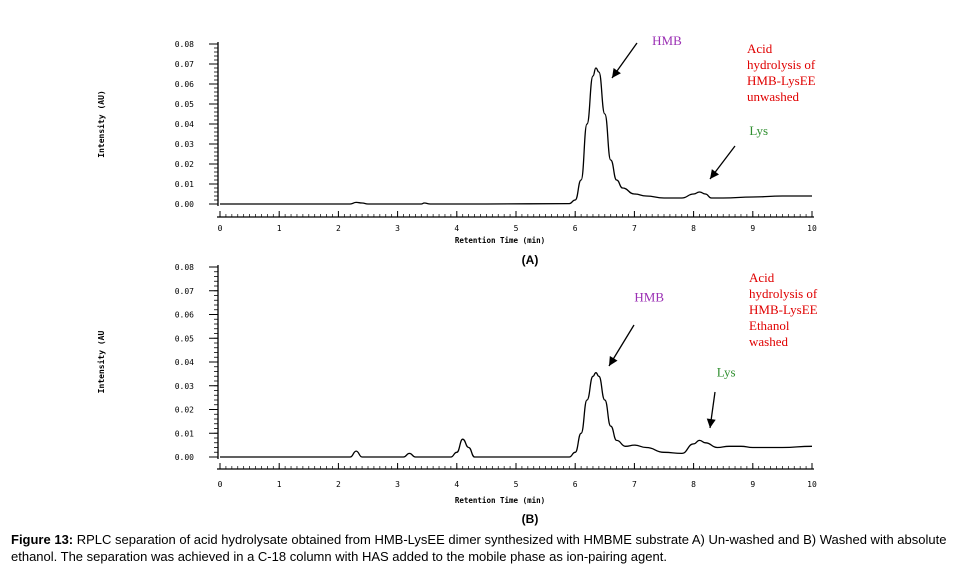 The width and height of the screenshot is (962, 575). What do you see at coordinates (530, 519) in the screenshot?
I see `panel-label: (B)` at bounding box center [530, 519].